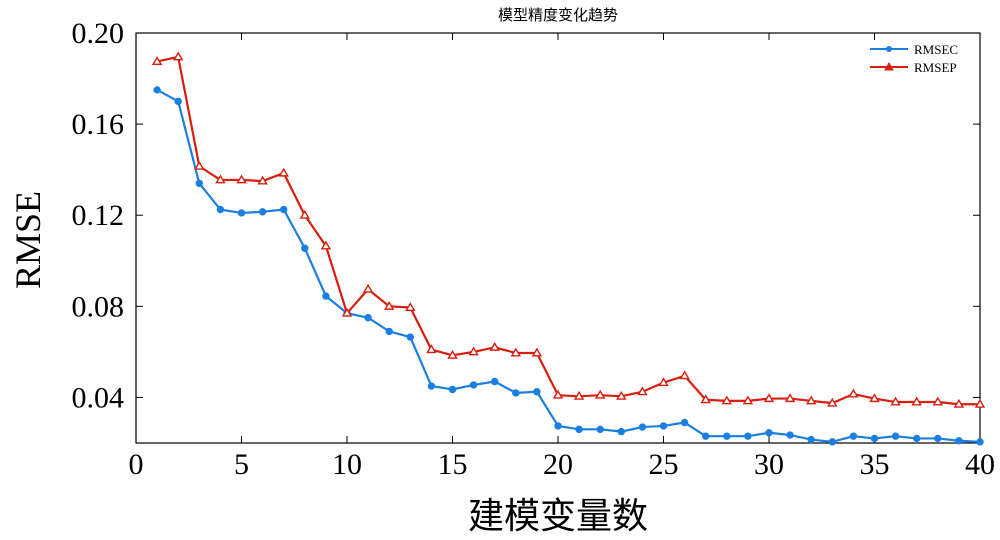  I want to click on x-axis-title: 建模变量数, so click(558, 516).